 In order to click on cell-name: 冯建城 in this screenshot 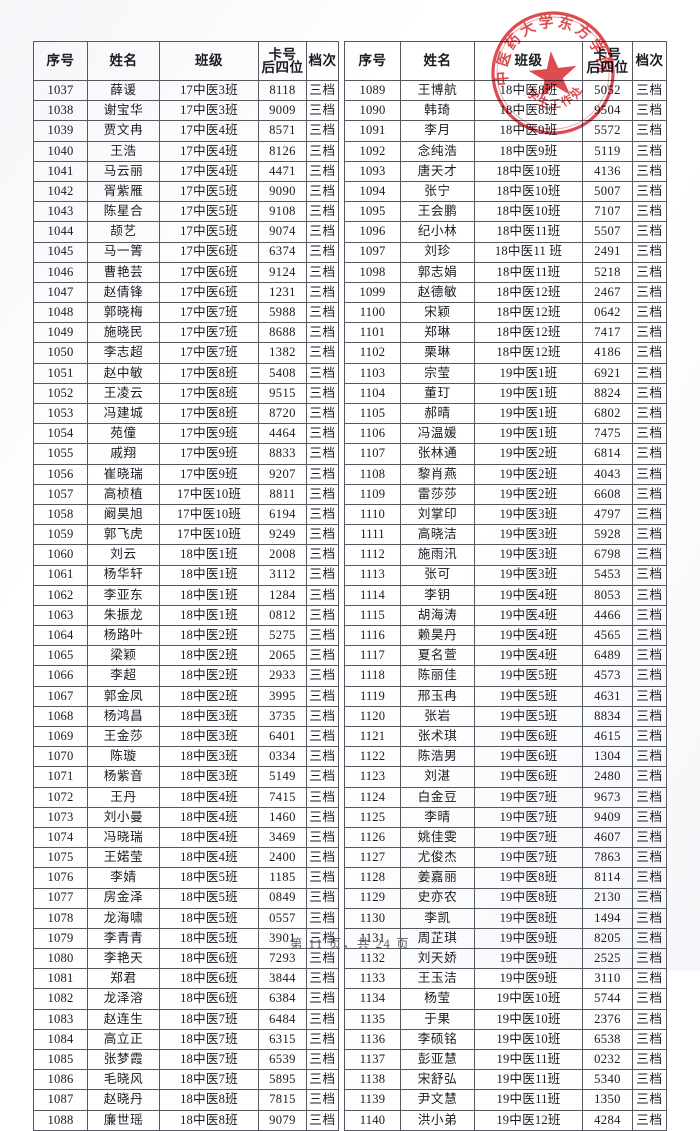, I will do `click(123, 413)`.